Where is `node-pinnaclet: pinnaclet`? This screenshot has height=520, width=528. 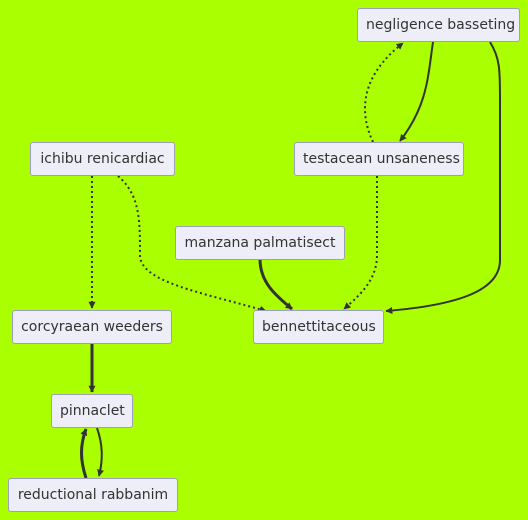
node-pinnaclet: pinnaclet is located at coordinates (92, 411).